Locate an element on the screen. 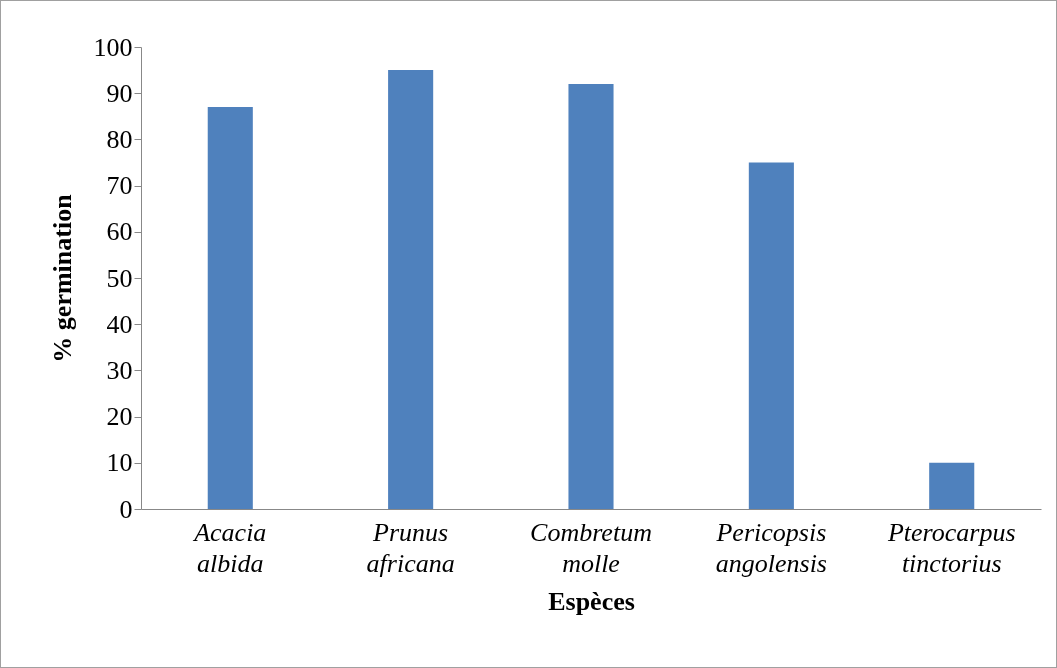 This screenshot has width=1057, height=668. y-tick-label: 30 is located at coordinates (119, 370).